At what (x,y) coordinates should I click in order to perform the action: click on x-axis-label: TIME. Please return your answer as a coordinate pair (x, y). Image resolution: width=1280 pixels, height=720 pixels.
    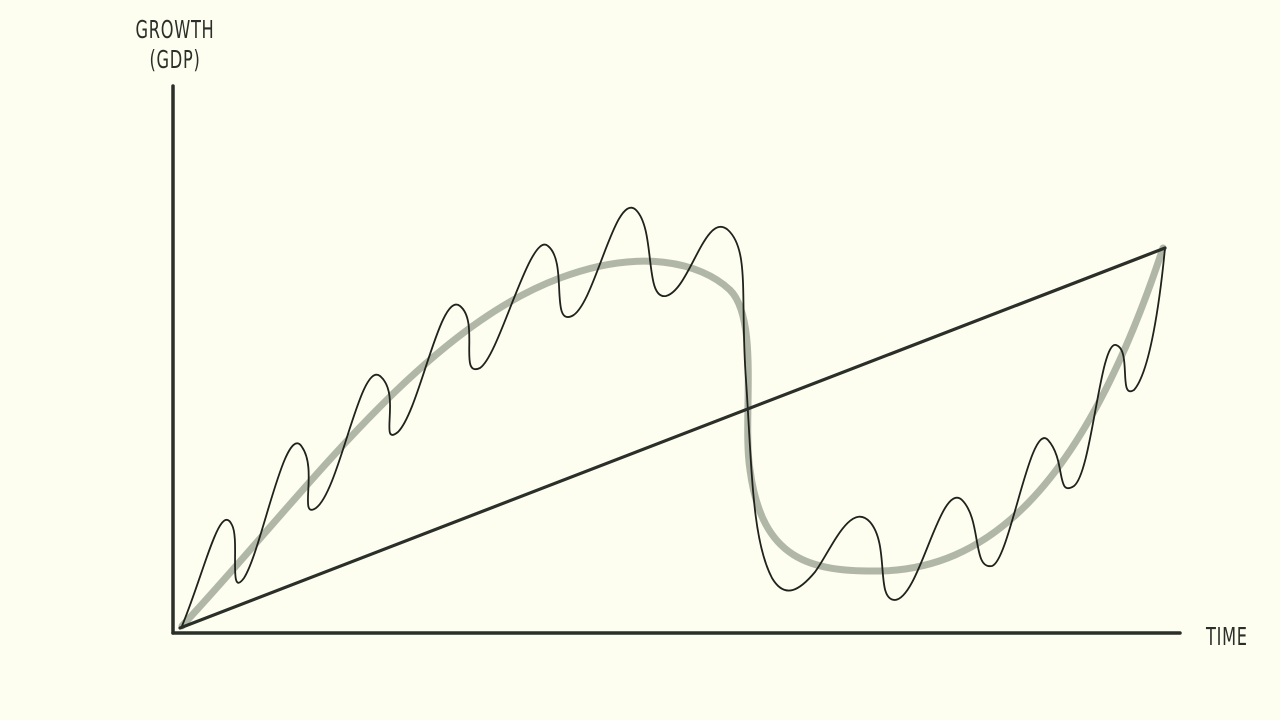
    Looking at the image, I should click on (1226, 637).